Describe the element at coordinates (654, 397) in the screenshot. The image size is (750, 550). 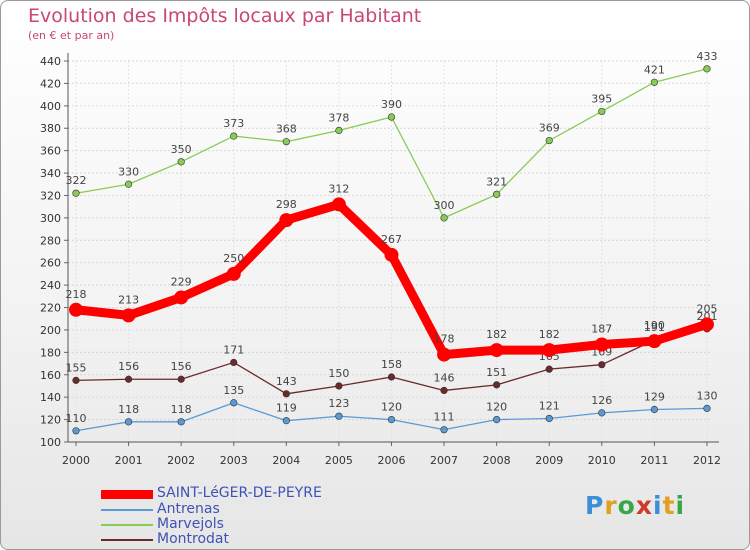
I see `data-label-antrenas: 129` at that location.